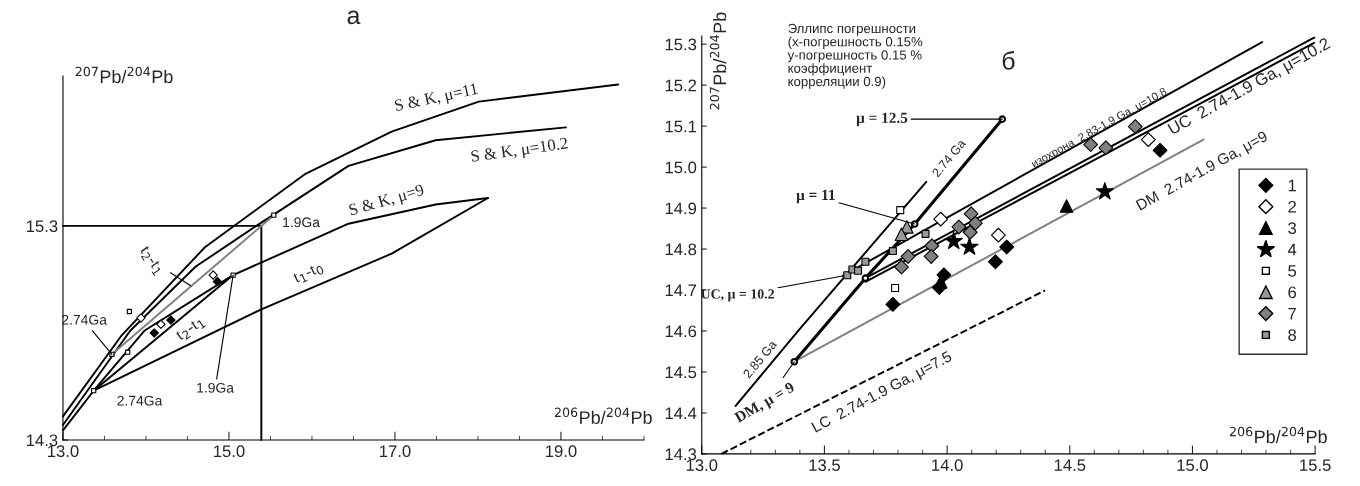 This screenshot has height=486, width=1360. What do you see at coordinates (882, 119) in the screenshot?
I see `annotation: μ = 12.5` at bounding box center [882, 119].